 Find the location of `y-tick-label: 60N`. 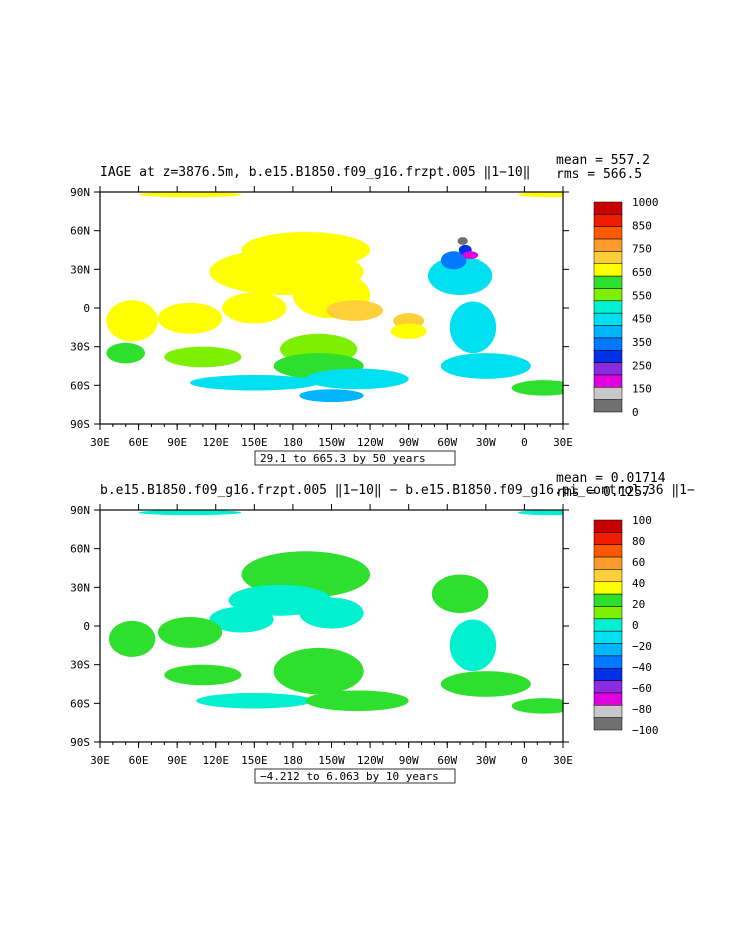

y-tick-label: 60N is located at coordinates (80, 549).